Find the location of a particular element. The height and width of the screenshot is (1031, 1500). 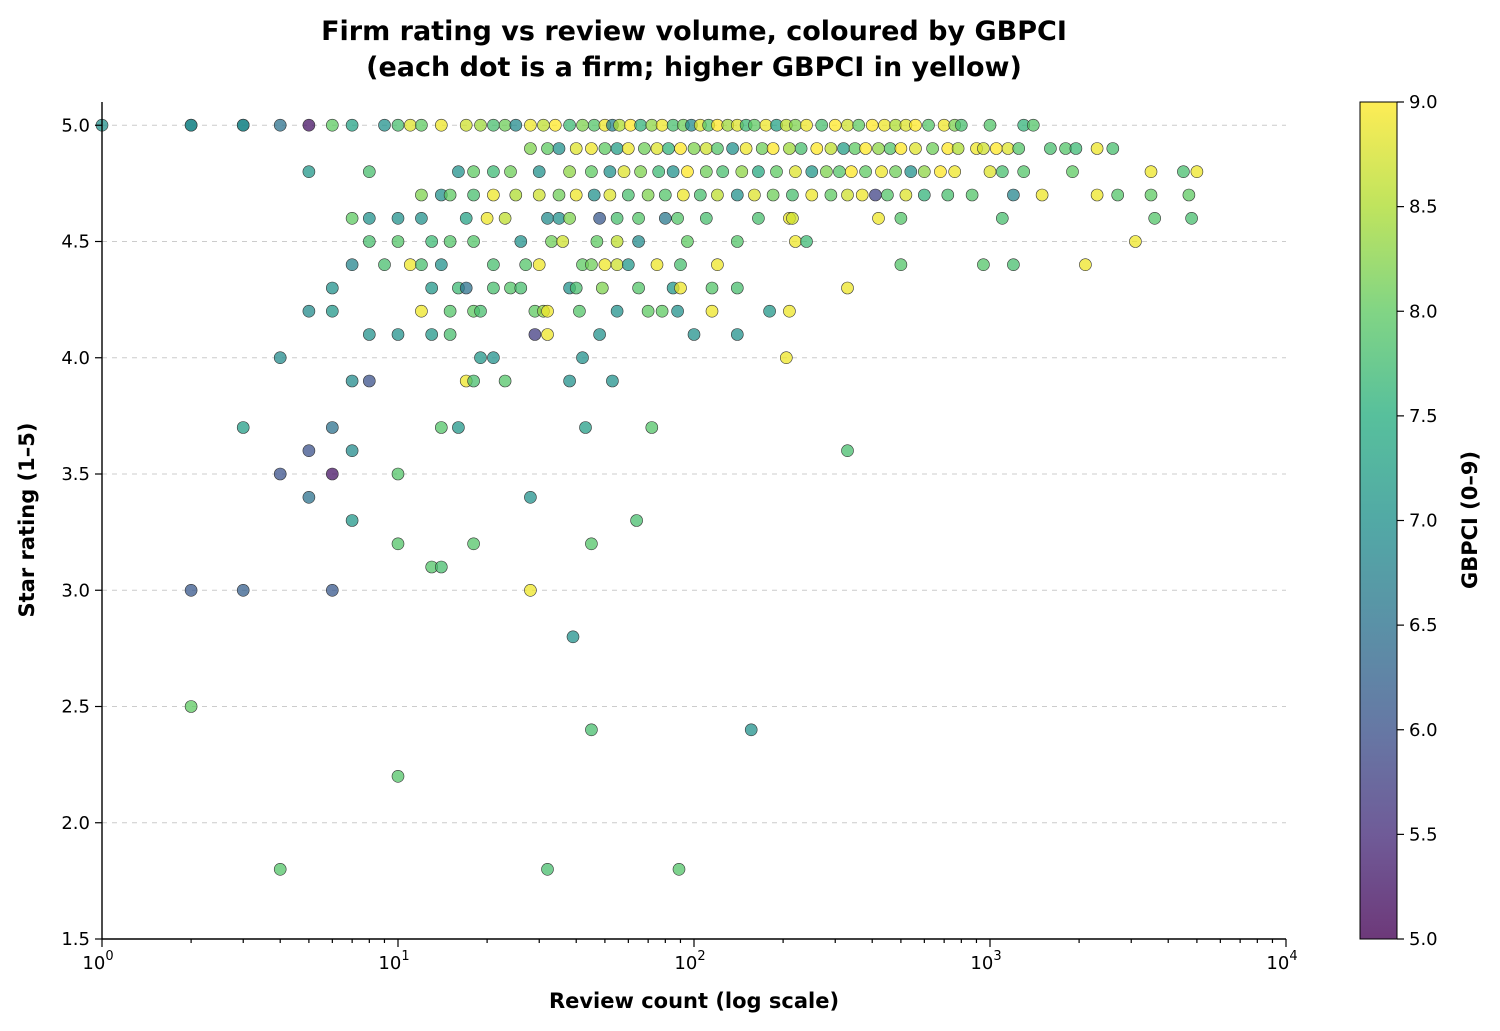

y-tick-label: 2.0 is located at coordinates (75, 823).